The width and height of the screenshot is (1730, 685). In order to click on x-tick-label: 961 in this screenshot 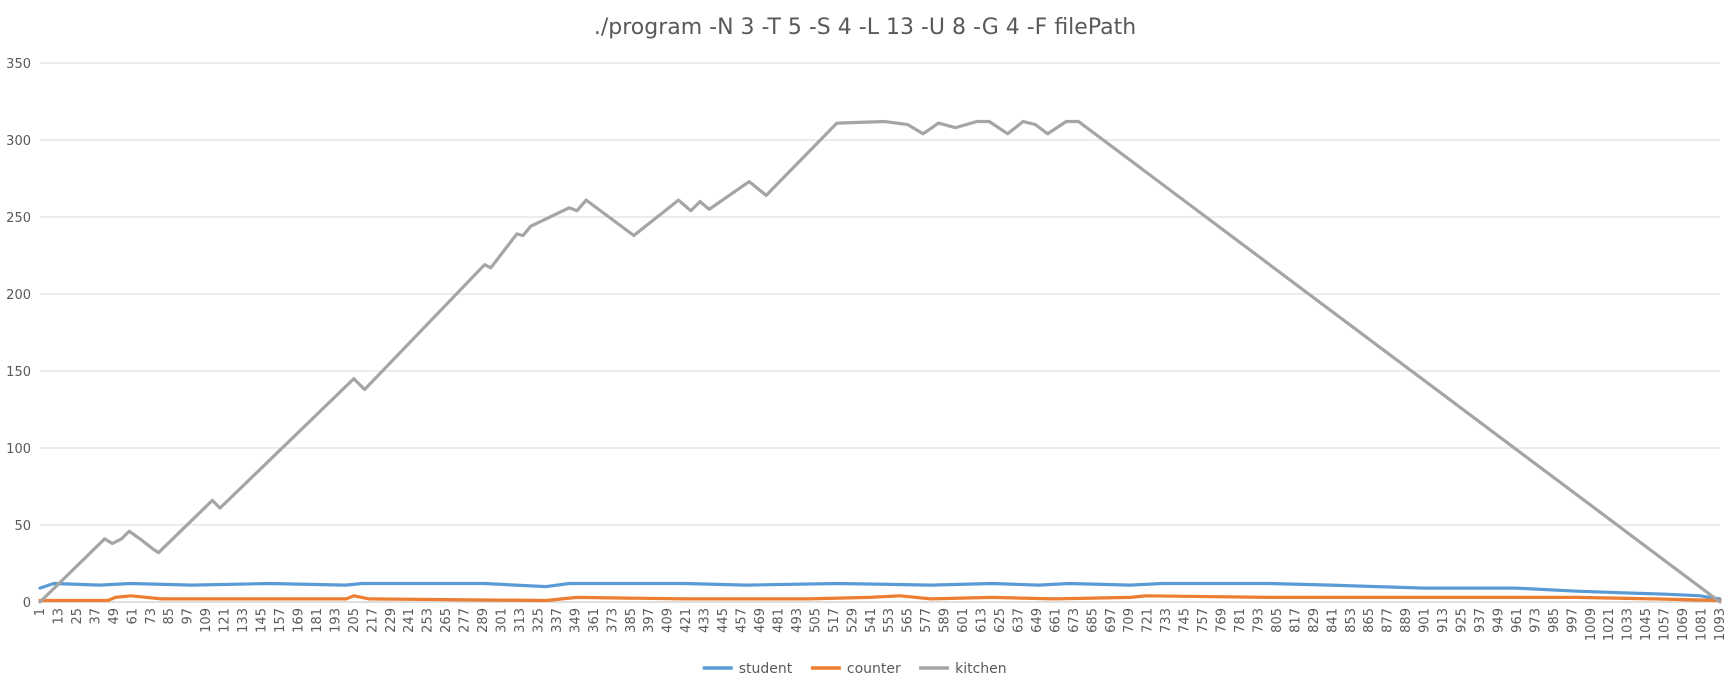, I will do `click(1517, 620)`.